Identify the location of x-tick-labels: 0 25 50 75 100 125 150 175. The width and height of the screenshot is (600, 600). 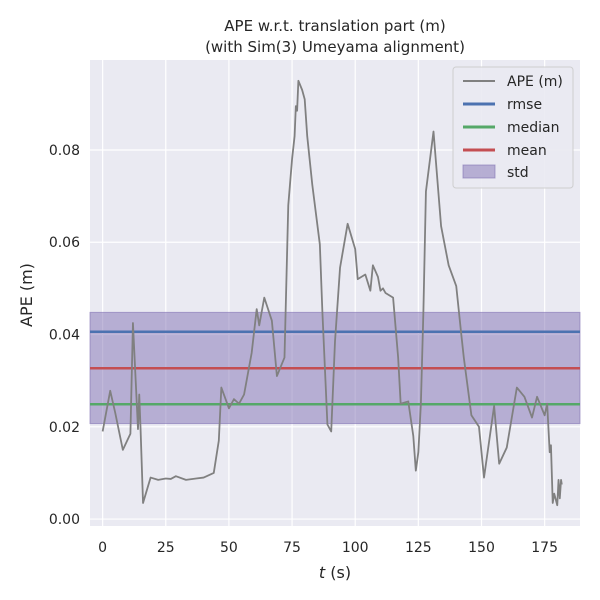
(328, 548).